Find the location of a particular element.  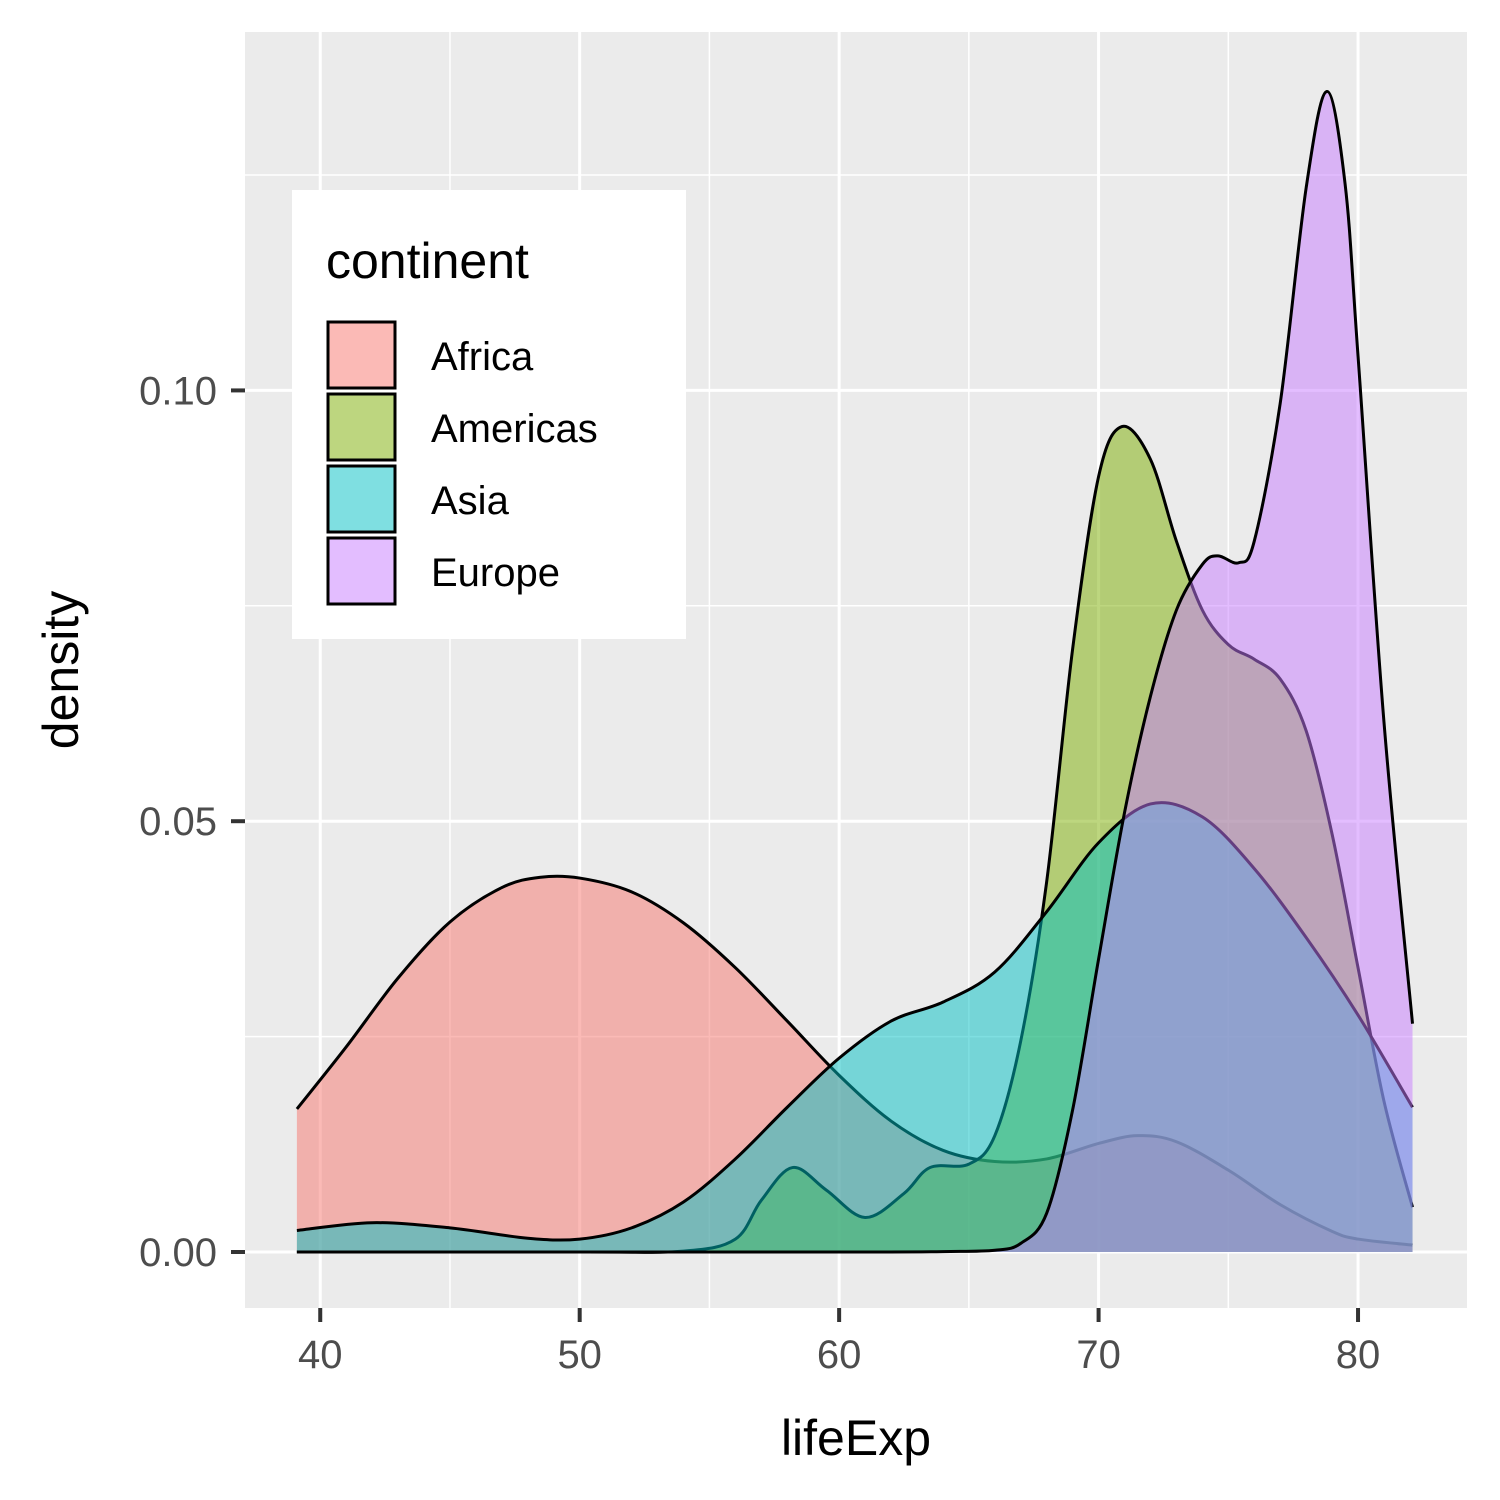

x-tick-label: 40 is located at coordinates (320, 1355).